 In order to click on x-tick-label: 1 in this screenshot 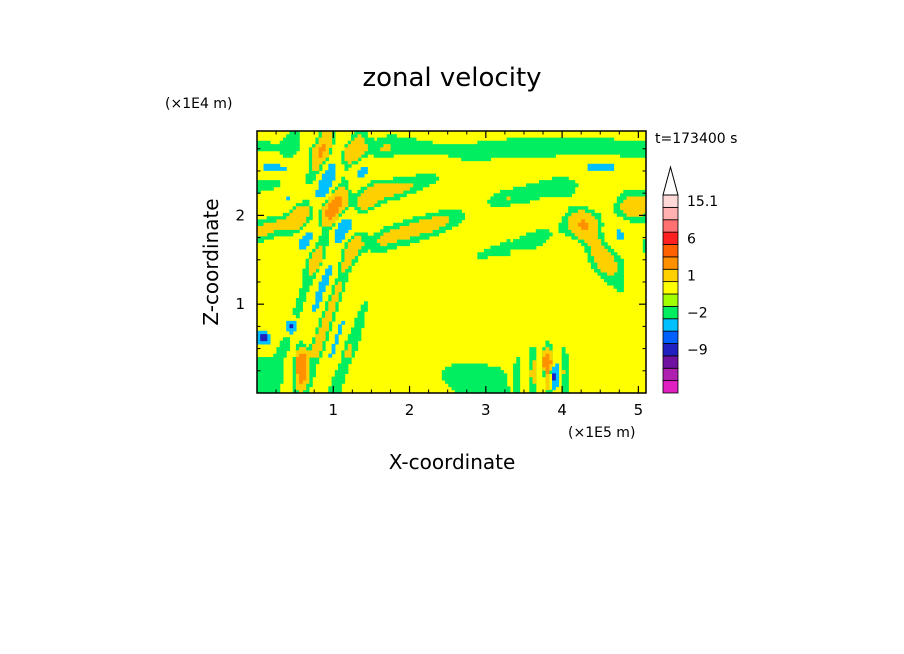, I will do `click(334, 410)`.